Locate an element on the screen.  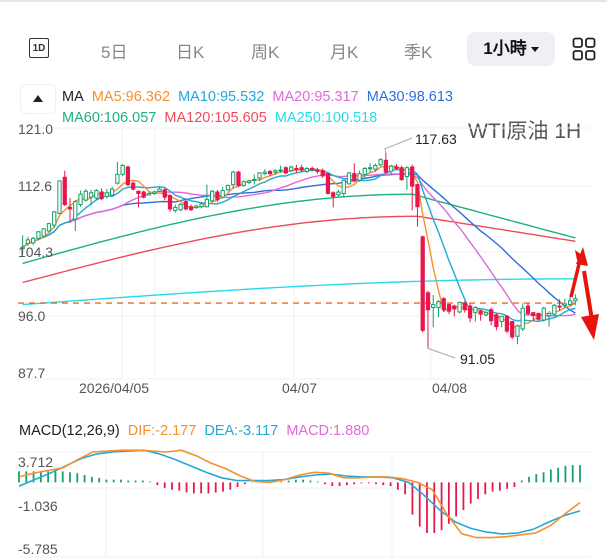
macd-tick: -5.785 is located at coordinates (38, 549).